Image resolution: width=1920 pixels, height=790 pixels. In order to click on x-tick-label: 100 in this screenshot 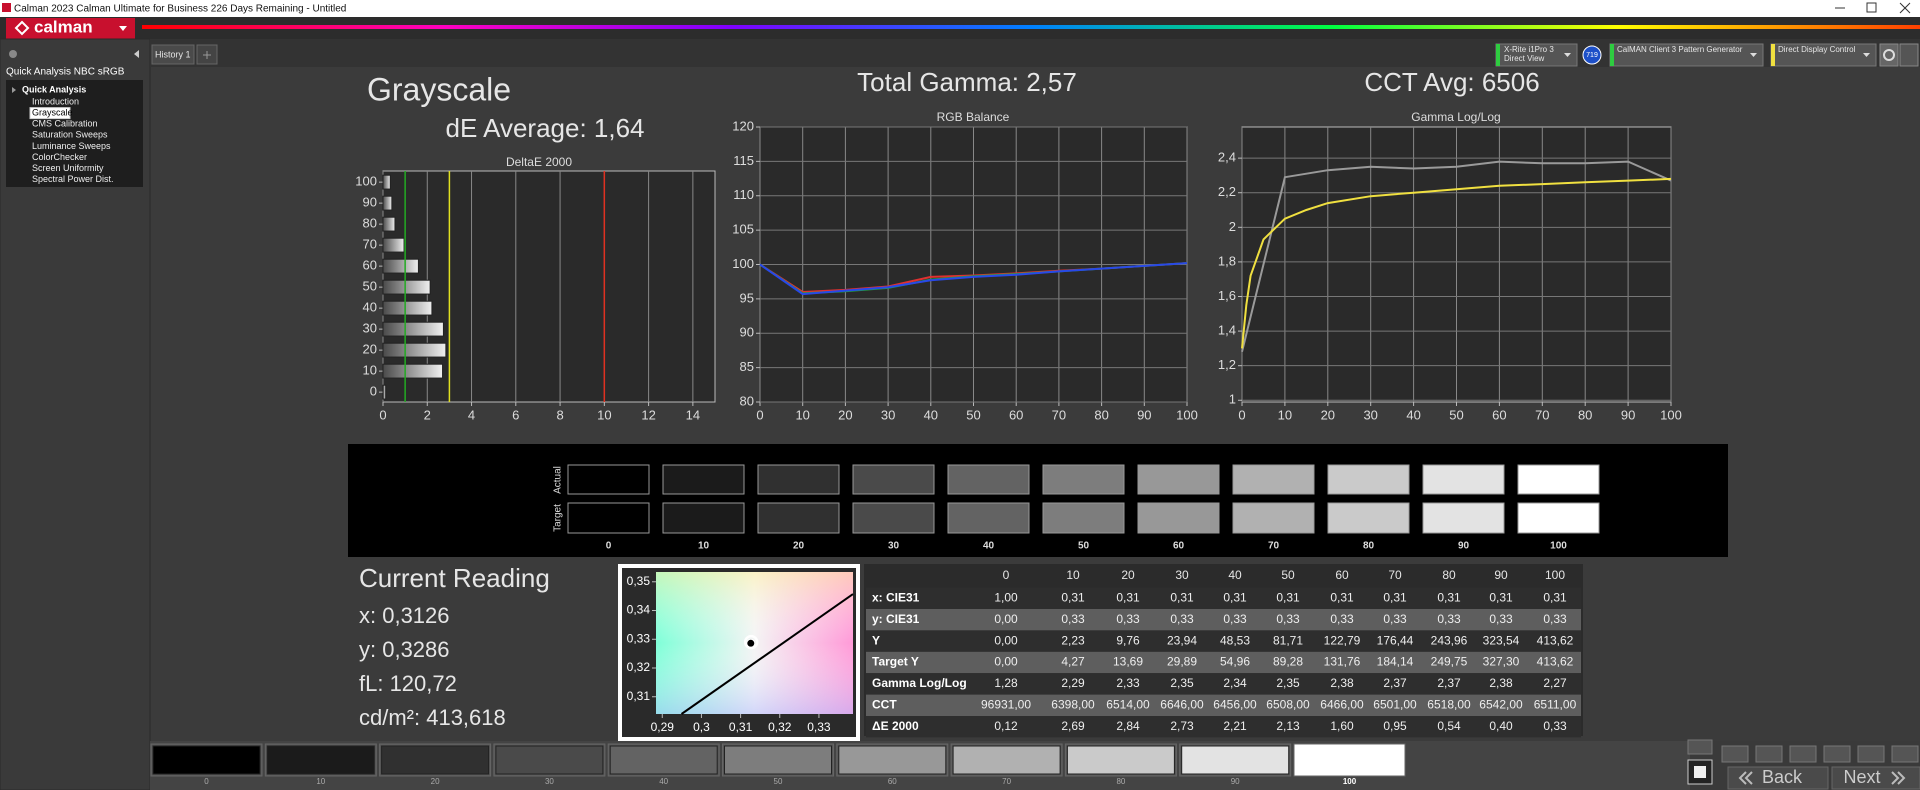, I will do `click(1671, 414)`.